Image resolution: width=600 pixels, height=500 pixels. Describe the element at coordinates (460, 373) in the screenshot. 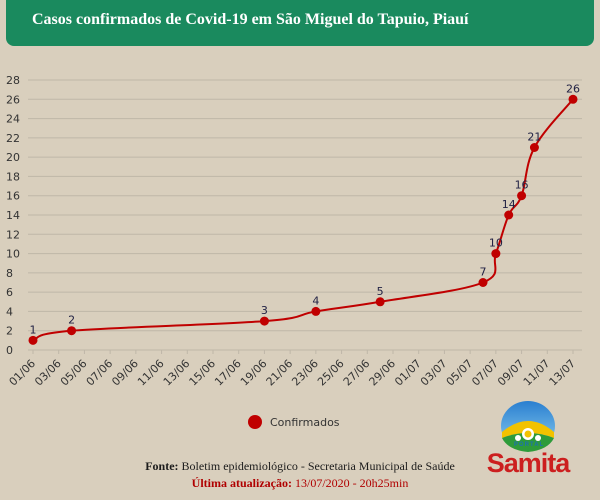

I see `x-tick-label: 05/07` at that location.